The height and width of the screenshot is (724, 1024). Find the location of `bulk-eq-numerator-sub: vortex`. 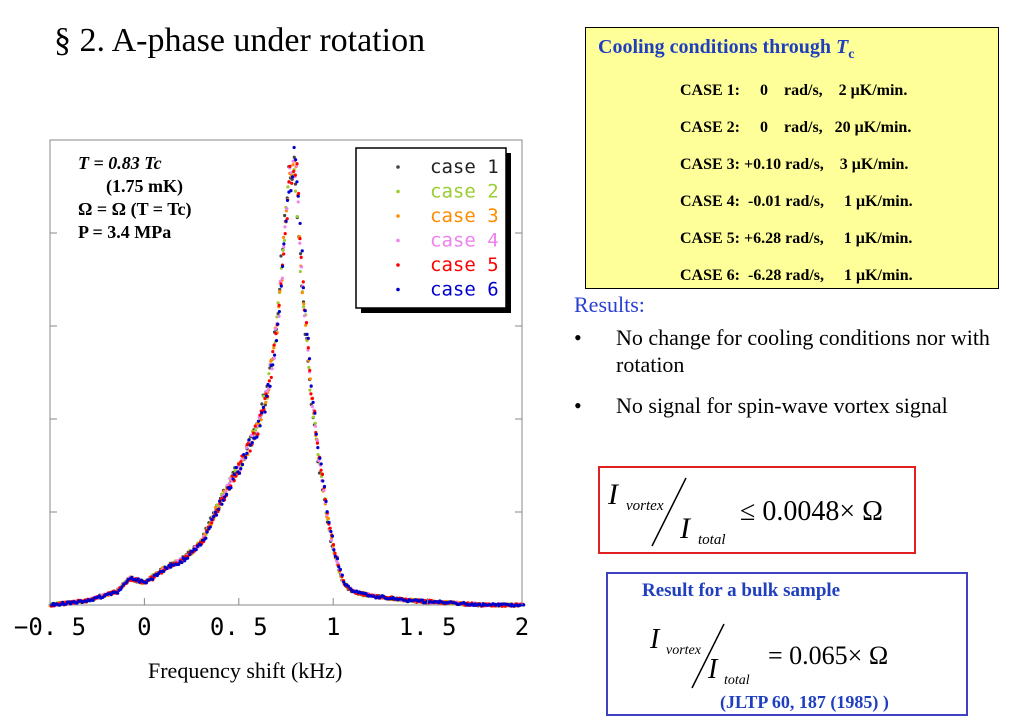

bulk-eq-numerator-sub: vortex is located at coordinates (684, 650).